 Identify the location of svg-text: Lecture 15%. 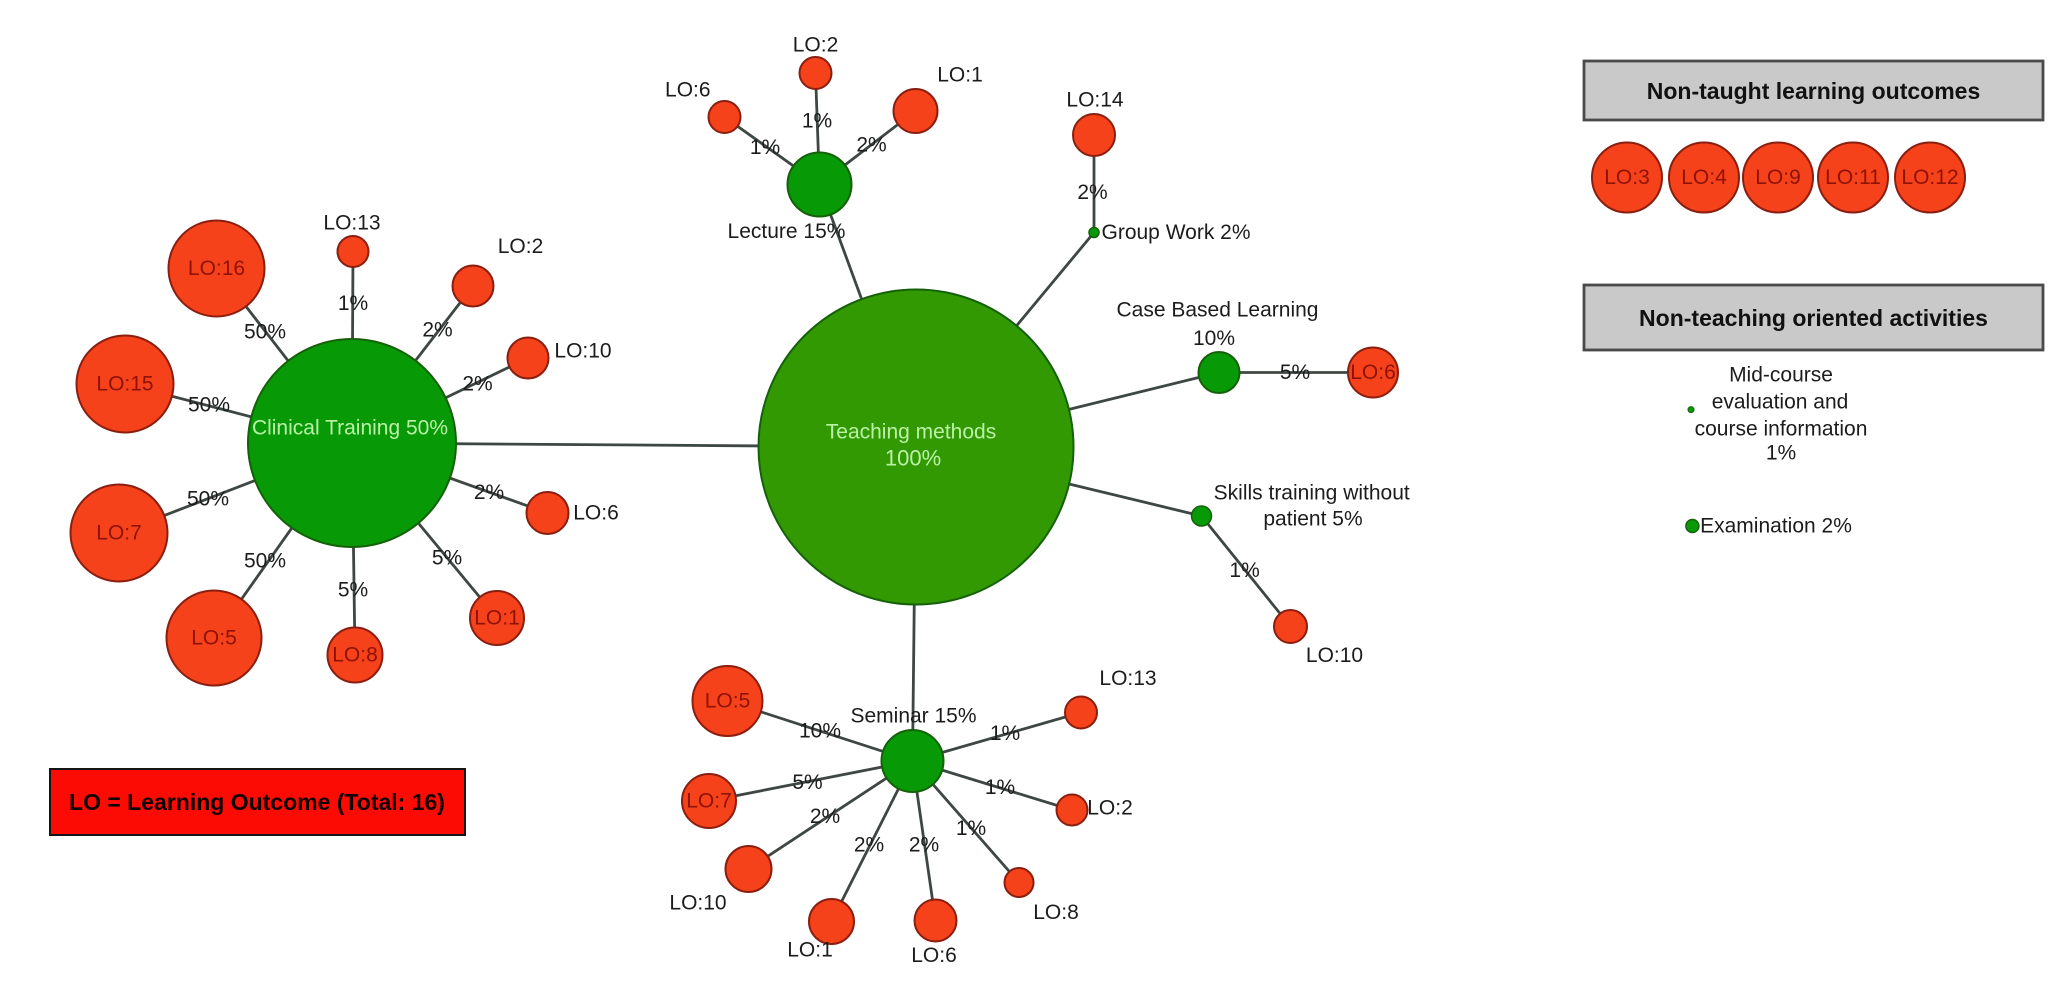
(787, 231).